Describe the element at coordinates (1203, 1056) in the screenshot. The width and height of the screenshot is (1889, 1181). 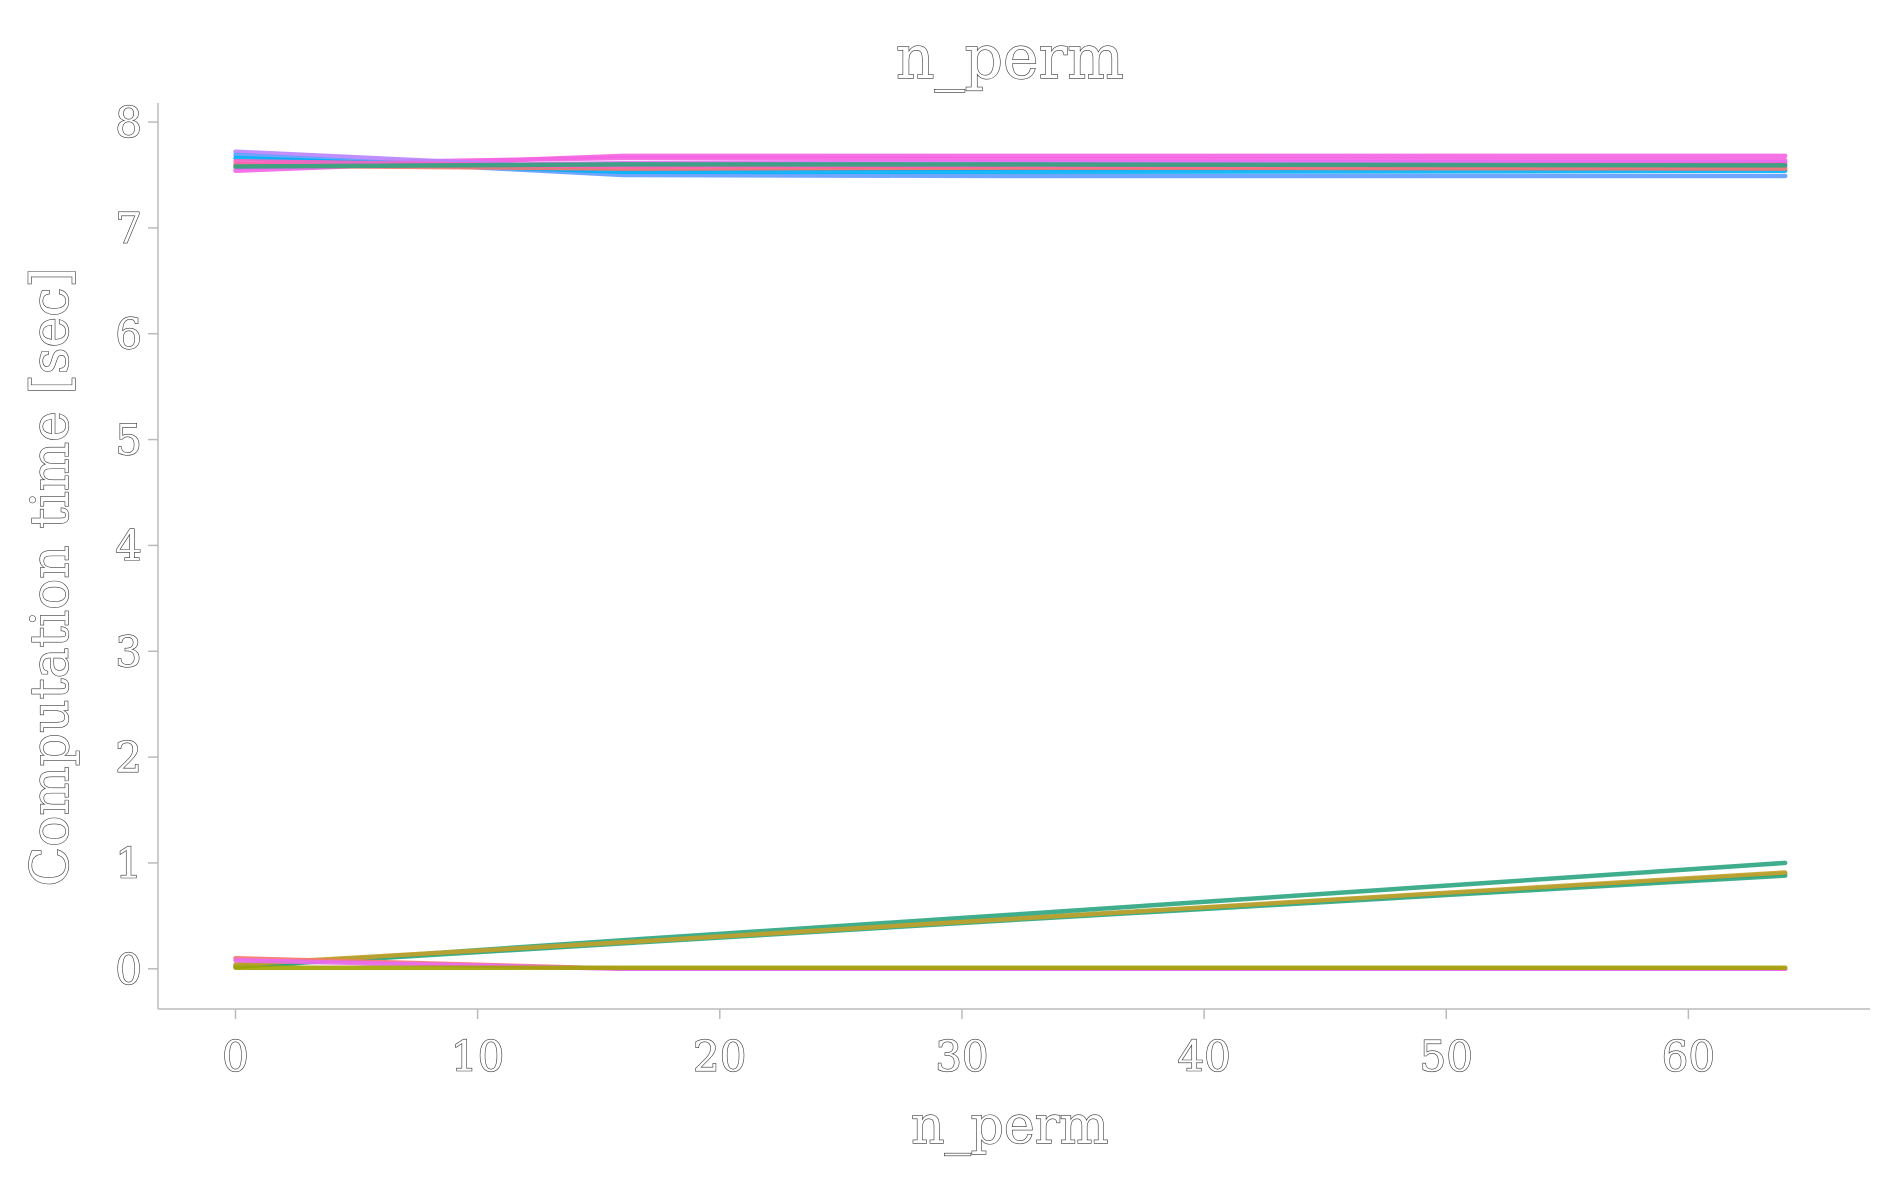
I see `x-tick-label: 40` at that location.